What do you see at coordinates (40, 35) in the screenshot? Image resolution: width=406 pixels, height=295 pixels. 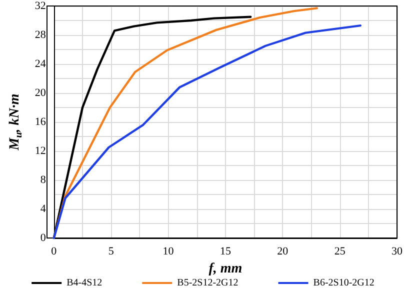 I see `y-tick-label: 28` at bounding box center [40, 35].